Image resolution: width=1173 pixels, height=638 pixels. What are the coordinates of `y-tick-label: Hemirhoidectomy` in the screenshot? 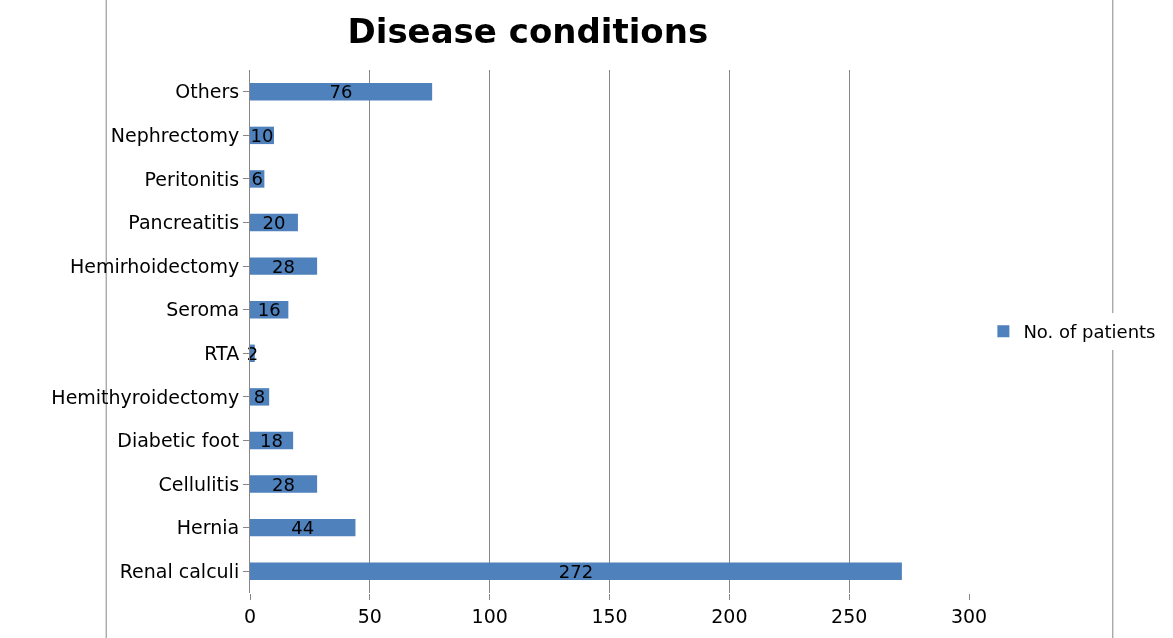 It's located at (154, 265).